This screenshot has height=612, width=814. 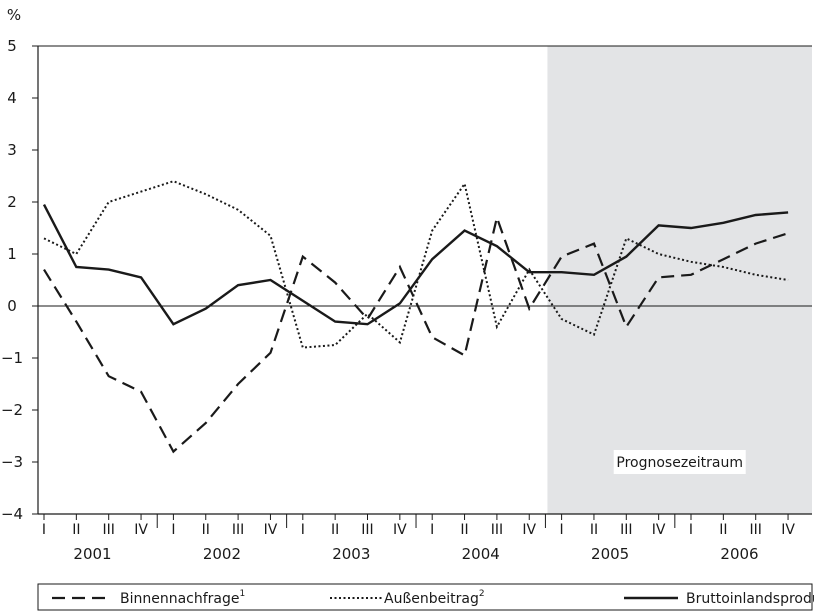 I want to click on y-tick-label: 3, so click(x=12, y=150).